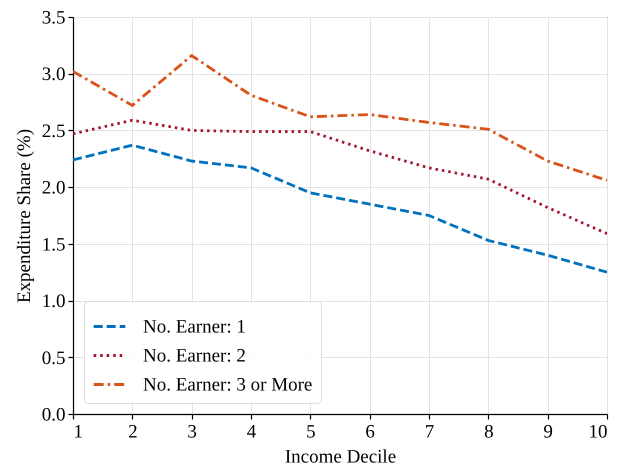 Image resolution: width=619 pixels, height=470 pixels. I want to click on y-tick-label: 2.5, so click(54, 131).